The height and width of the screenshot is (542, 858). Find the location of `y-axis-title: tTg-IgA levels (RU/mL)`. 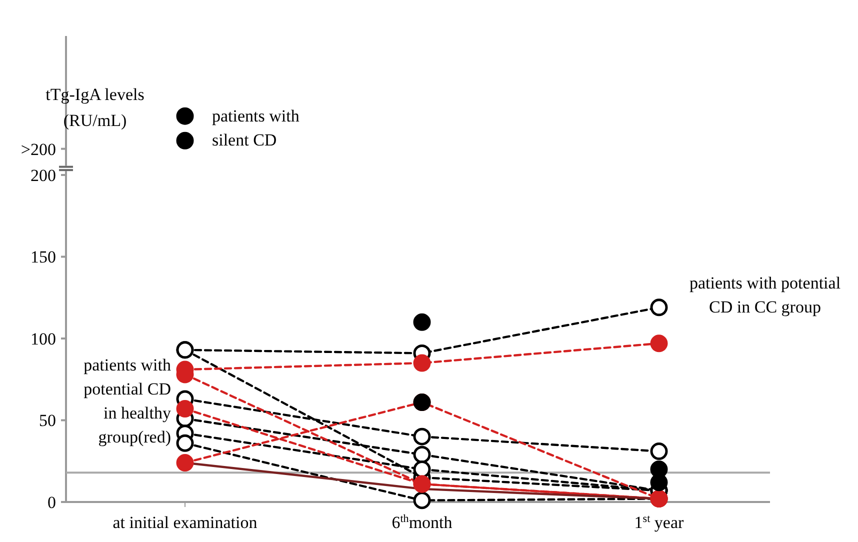

y-axis-title: tTg-IgA levels (RU/mL) is located at coordinates (95, 107).